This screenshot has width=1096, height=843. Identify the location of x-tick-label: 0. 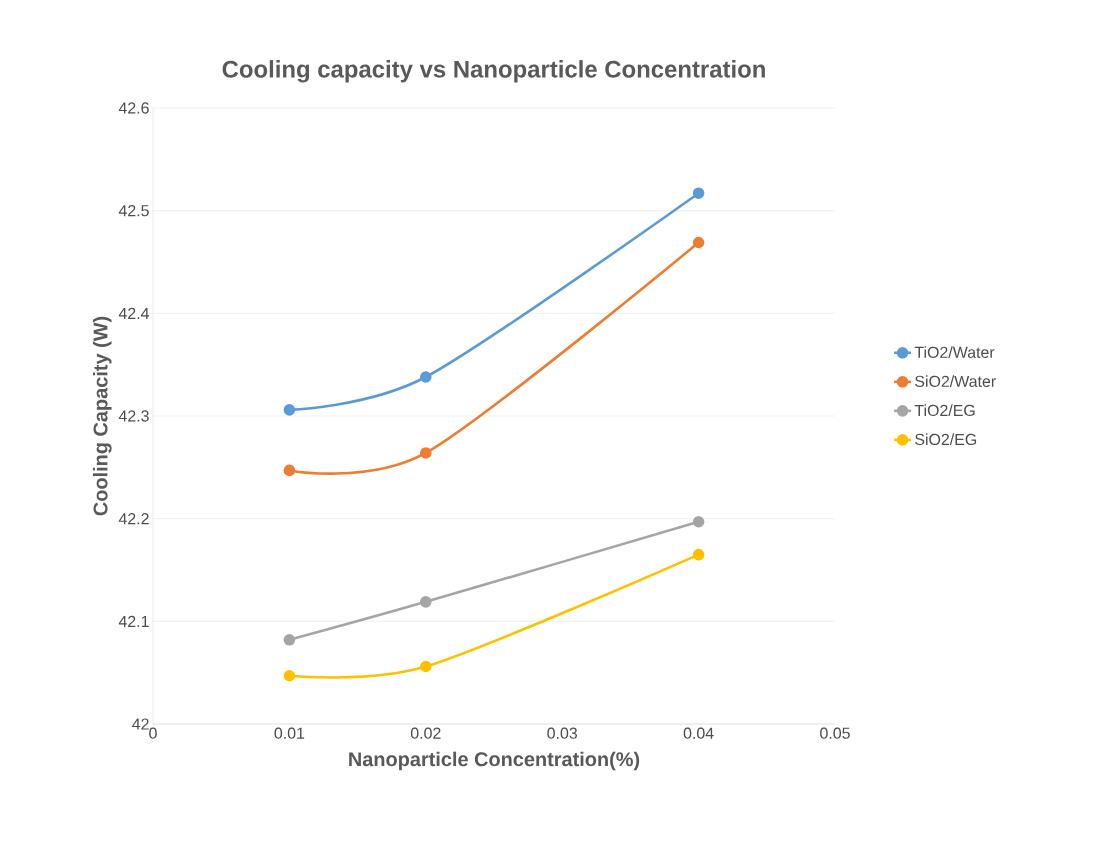
(153, 733).